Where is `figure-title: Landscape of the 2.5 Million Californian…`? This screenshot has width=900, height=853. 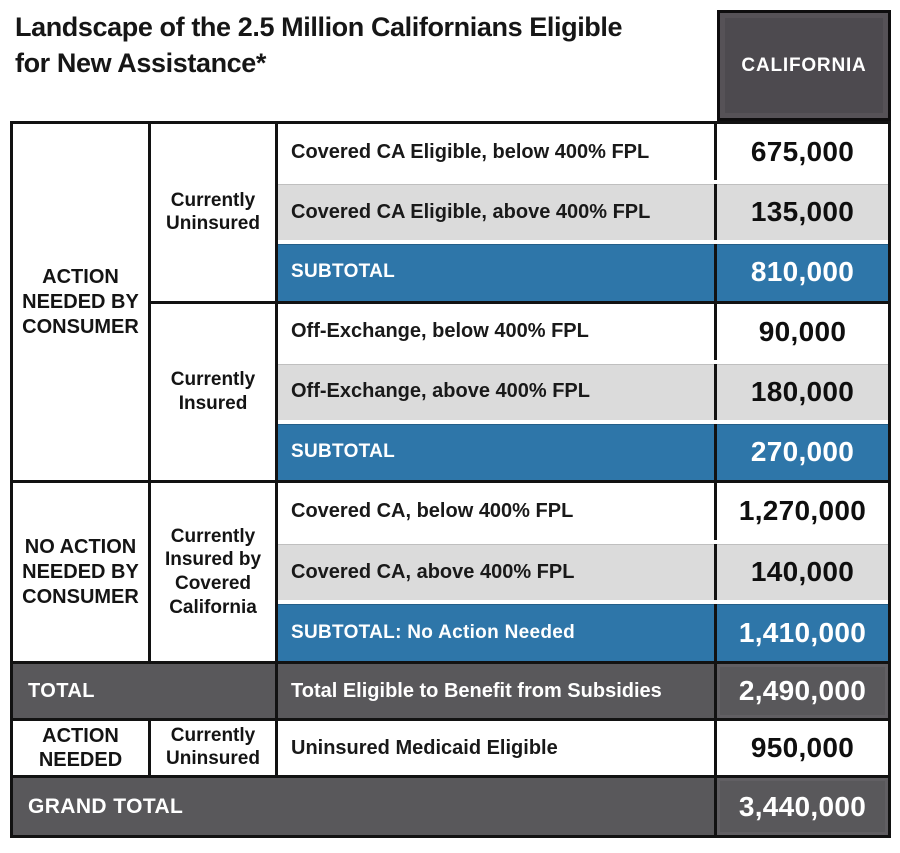
figure-title: Landscape of the 2.5 Million Californian… is located at coordinates (319, 45).